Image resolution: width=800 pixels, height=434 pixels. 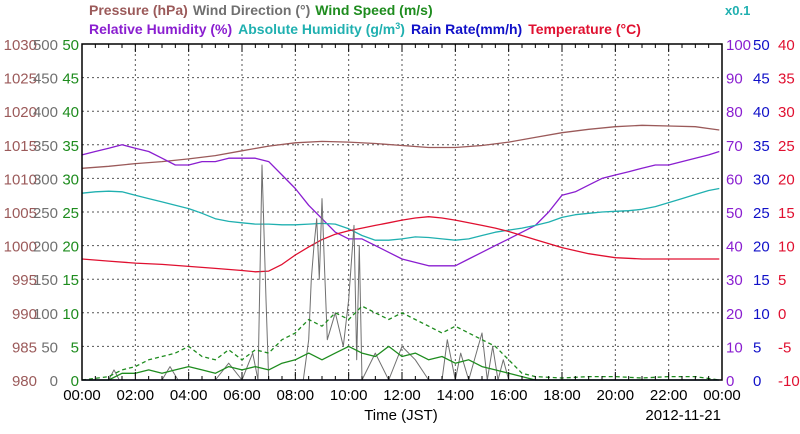 What do you see at coordinates (738, 45) in the screenshot?
I see `tick-label-humidity: 100` at bounding box center [738, 45].